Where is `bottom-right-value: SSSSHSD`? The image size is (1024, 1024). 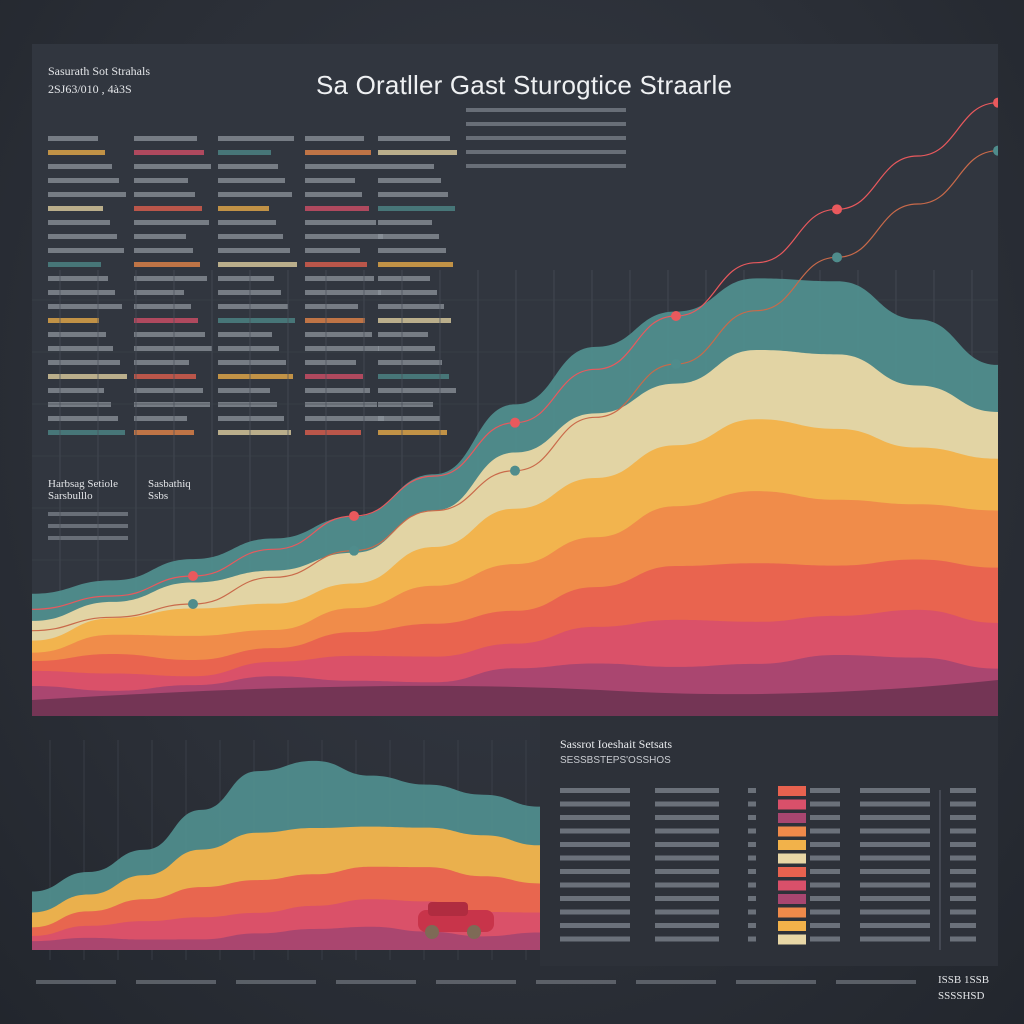 bottom-right-value: SSSSHSD is located at coordinates (961, 996).